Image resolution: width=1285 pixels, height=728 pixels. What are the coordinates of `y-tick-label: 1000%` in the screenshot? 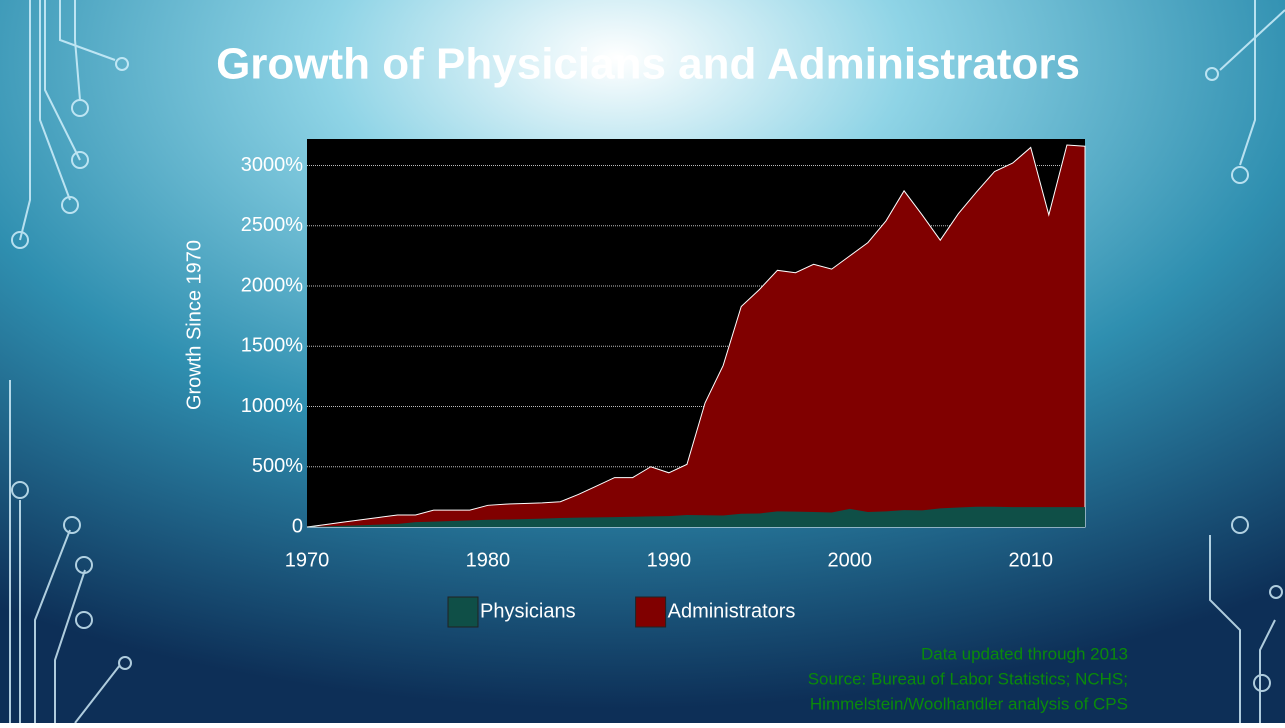 It's located at (272, 406).